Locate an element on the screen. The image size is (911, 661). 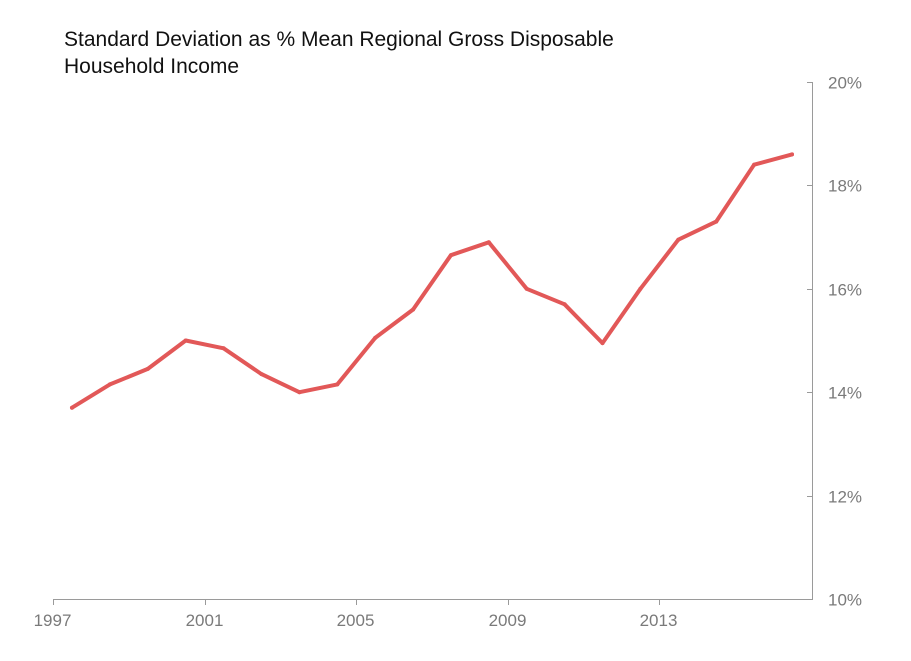
x-axis: 1997 2001 2005 2009 2013 is located at coordinates (423, 614).